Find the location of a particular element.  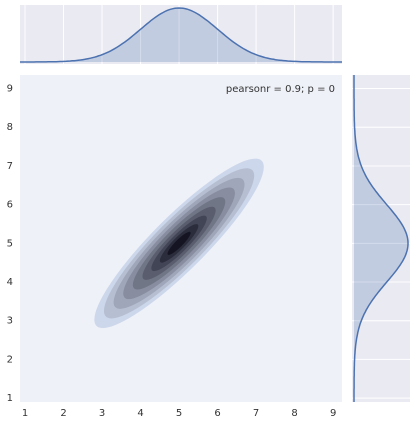

x-tick-label: 5 is located at coordinates (179, 413).